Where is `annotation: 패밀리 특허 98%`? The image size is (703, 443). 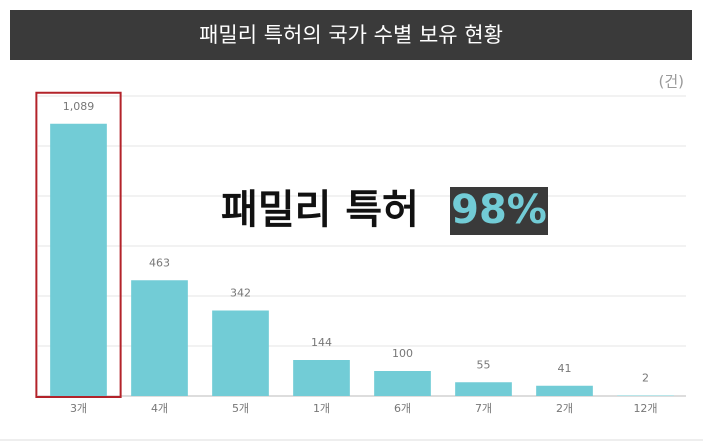 annotation: 패밀리 특허 98% is located at coordinates (384, 211).